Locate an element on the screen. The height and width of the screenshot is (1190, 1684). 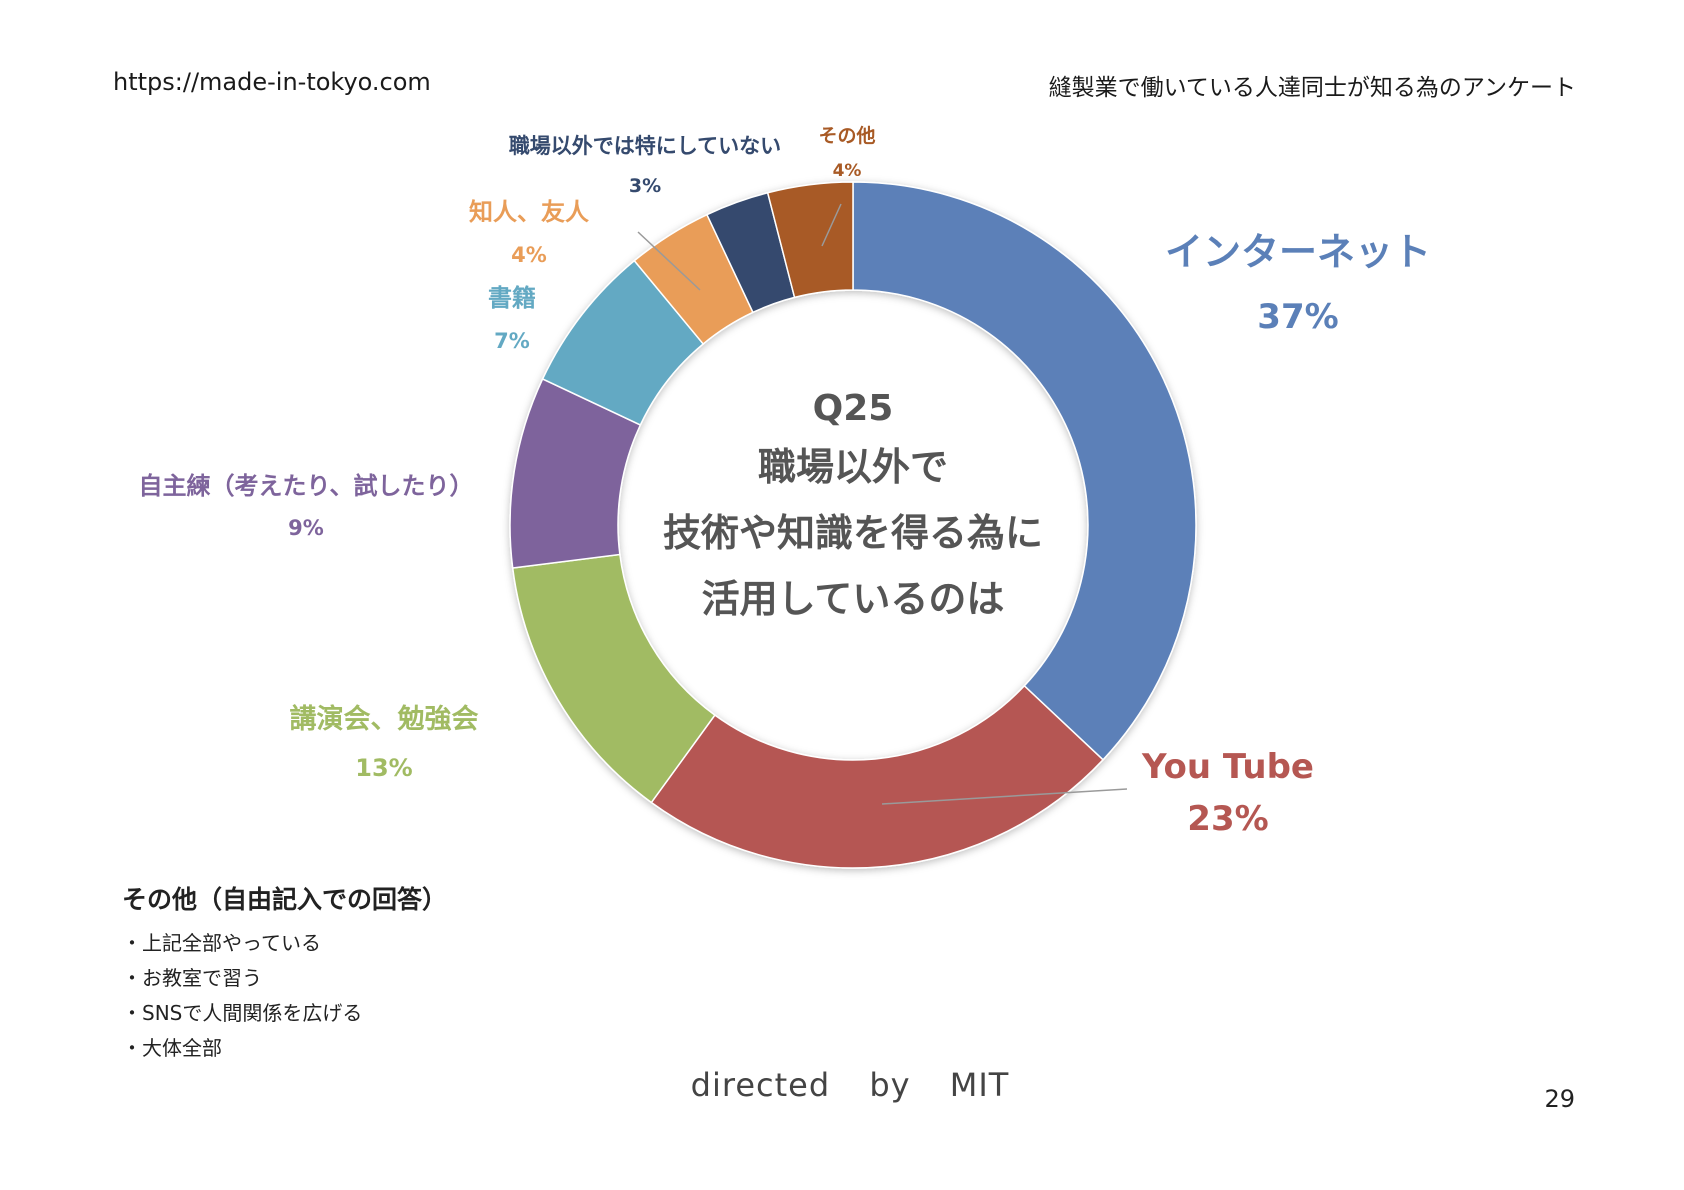
slice-value-label: 23% is located at coordinates (1227, 819).